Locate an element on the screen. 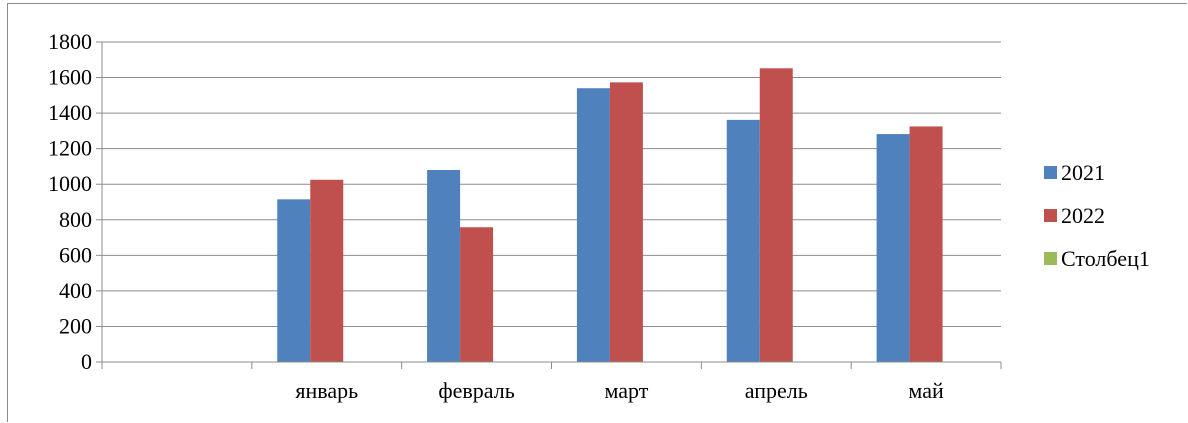  bar-2021-май is located at coordinates (893, 248).